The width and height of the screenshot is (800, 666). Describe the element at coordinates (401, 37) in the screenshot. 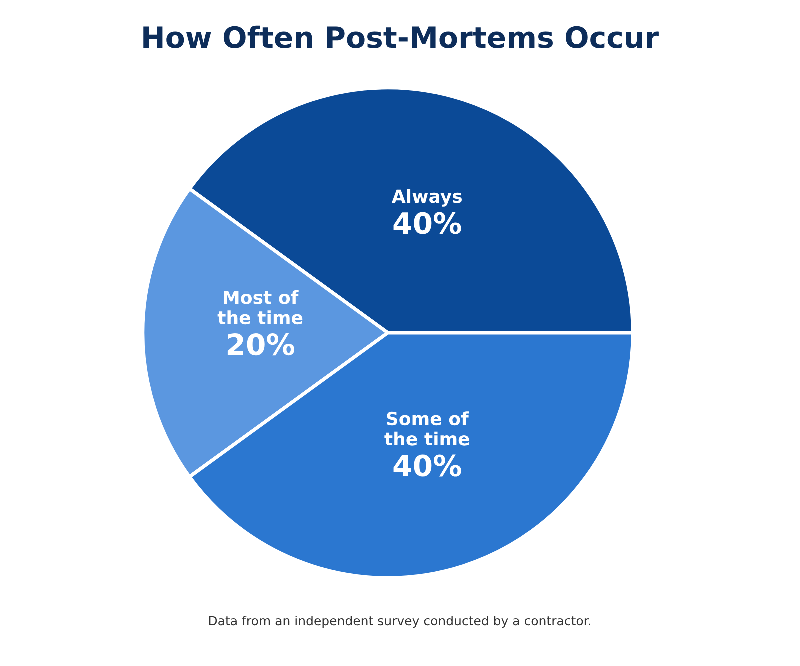

I see `chart-title: How Often Post-Mortems Occur` at that location.